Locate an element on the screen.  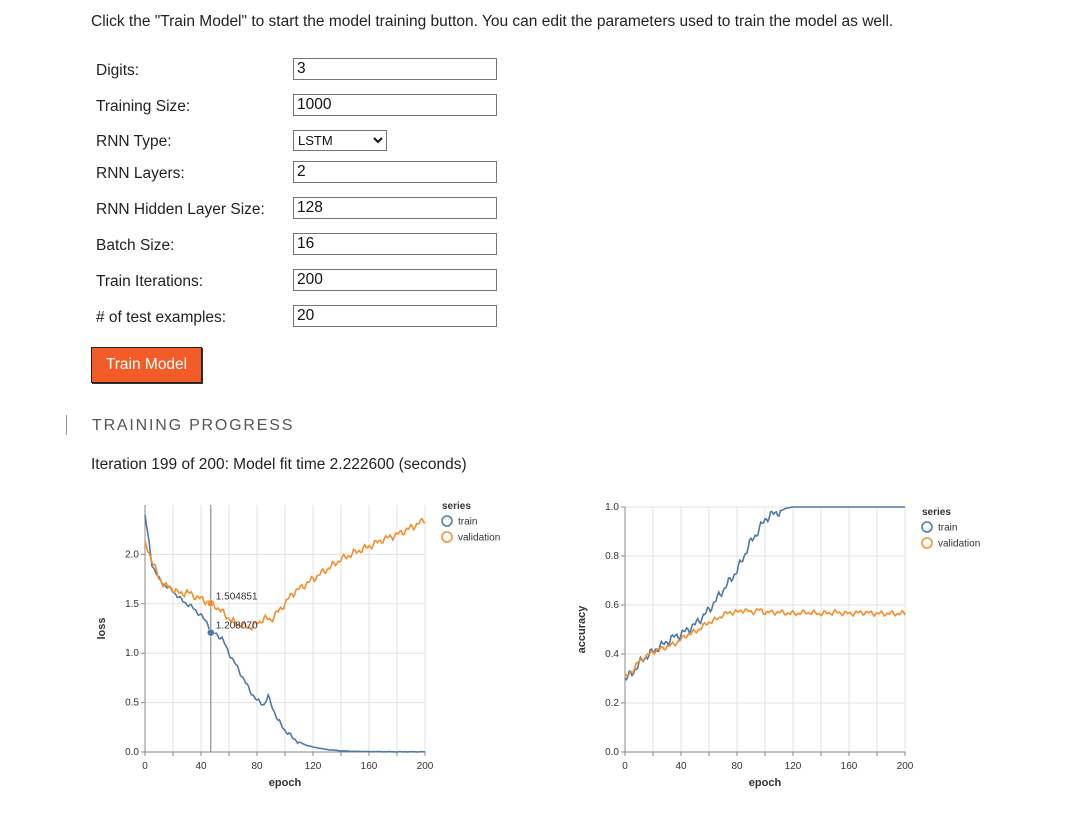
batch-size-label: Batch Size: is located at coordinates (135, 245).